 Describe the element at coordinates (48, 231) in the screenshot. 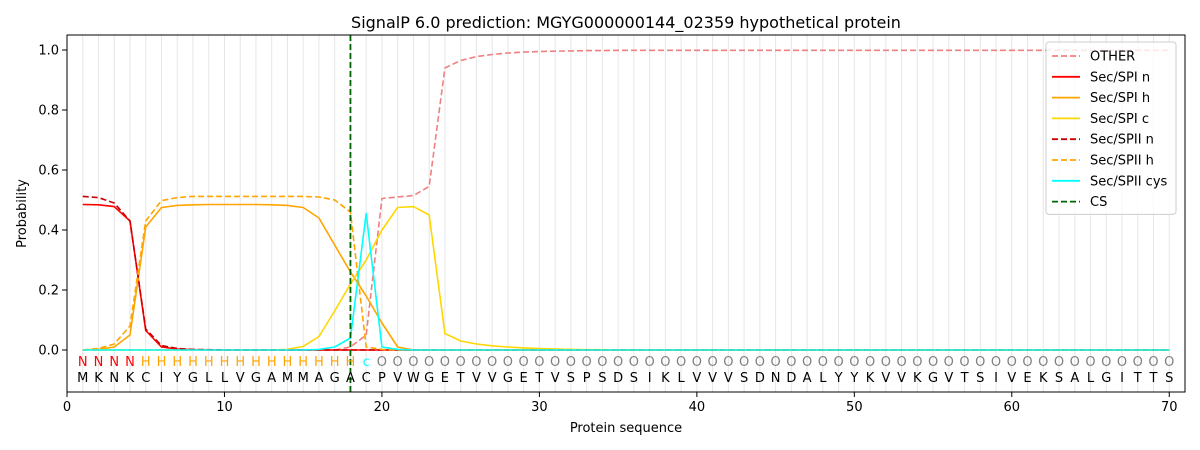

I see `y-tick-label: 0.4` at that location.